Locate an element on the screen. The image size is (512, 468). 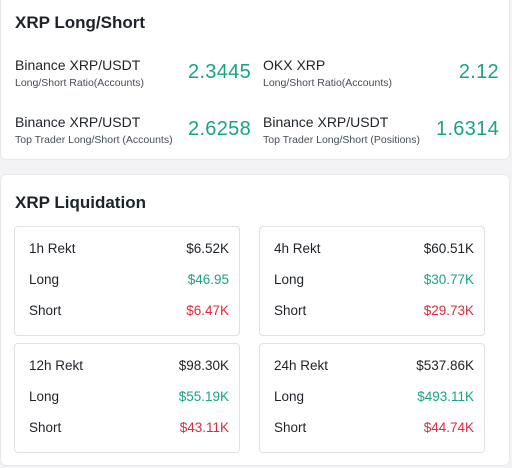
long-value: $493.11K is located at coordinates (445, 396).